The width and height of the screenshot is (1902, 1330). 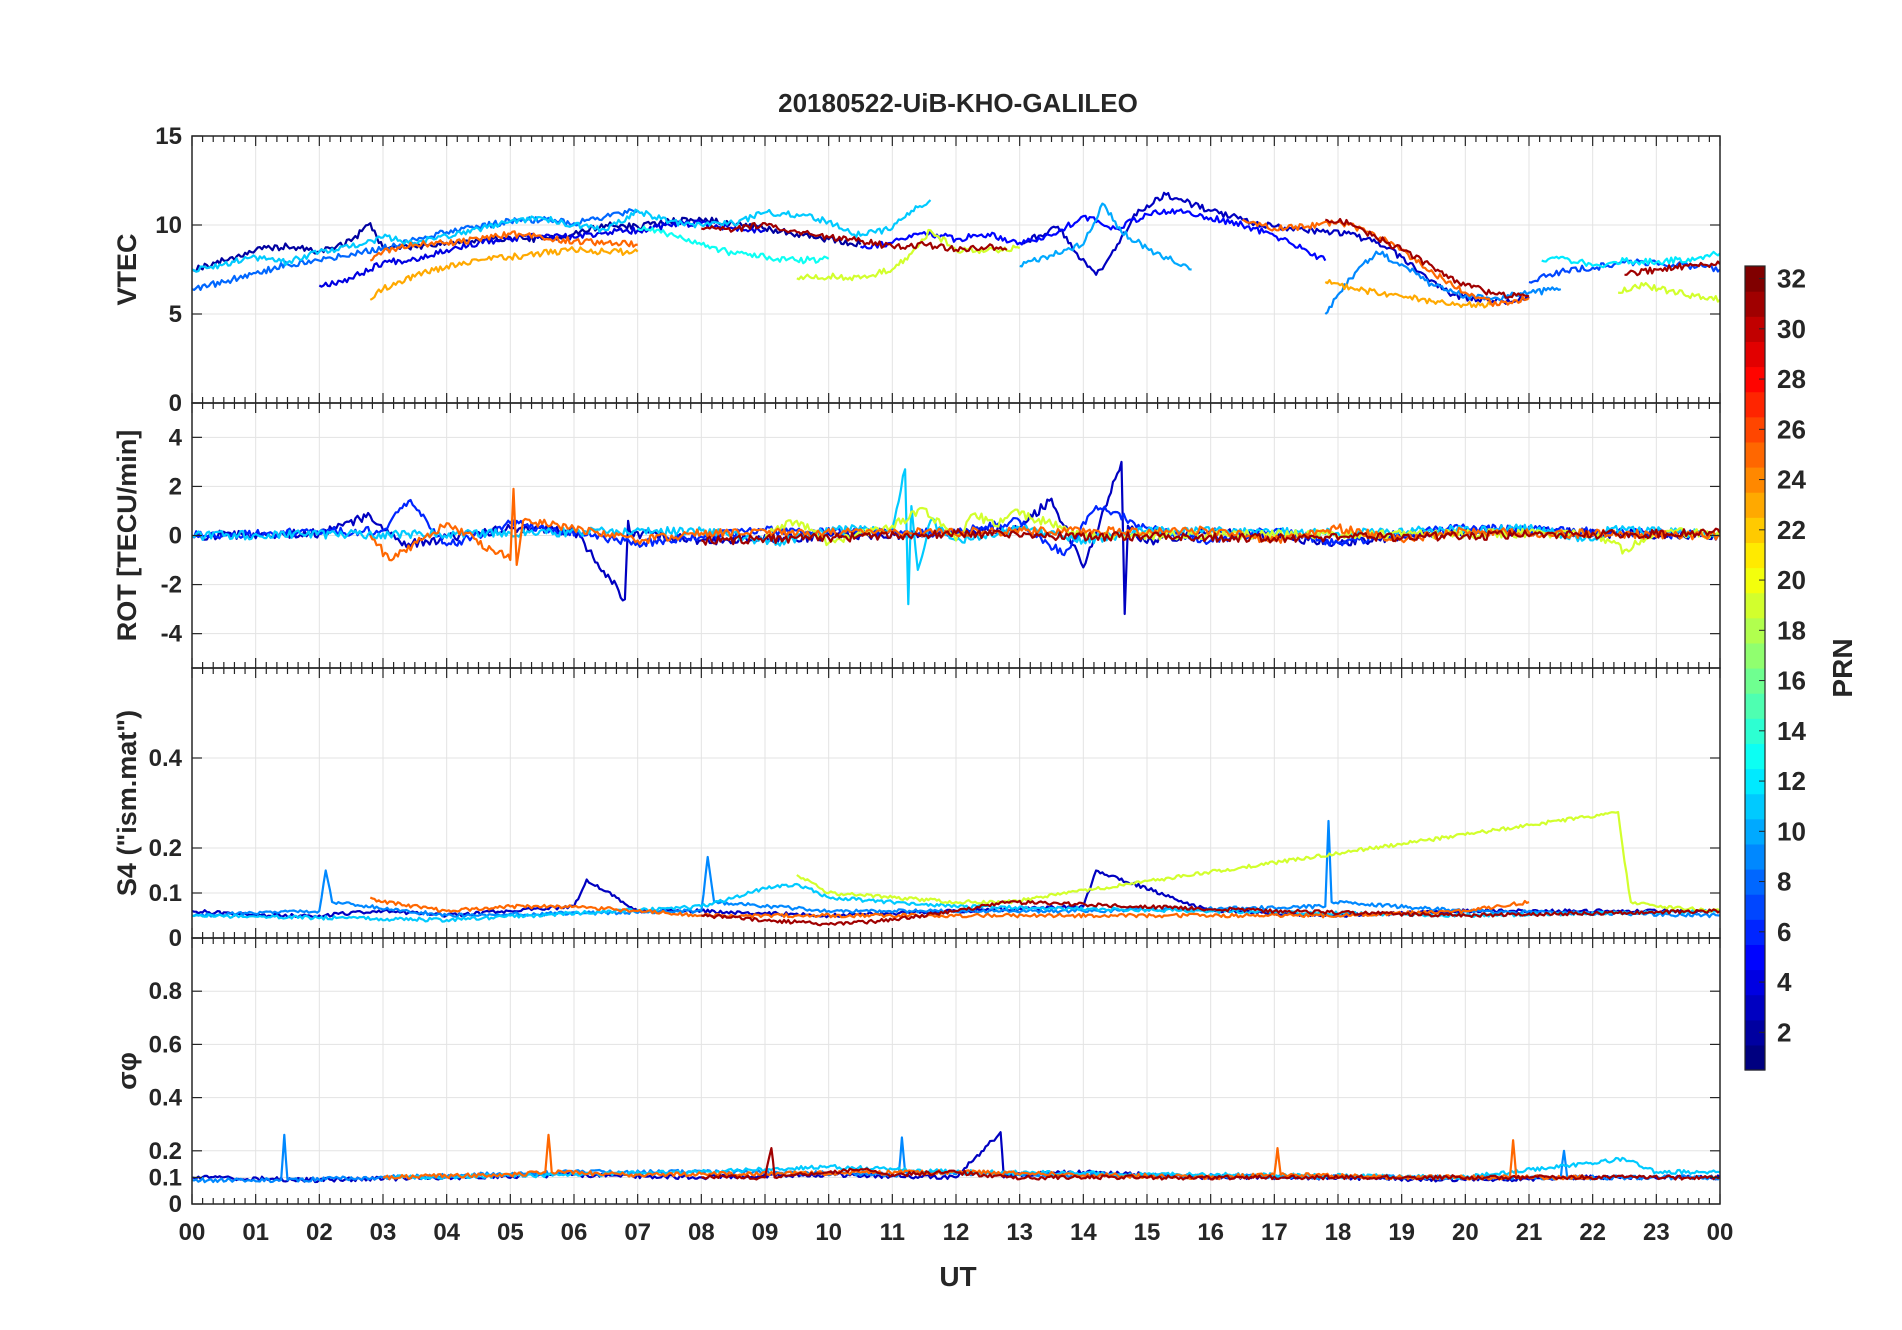 I want to click on colorbar-tick-label: 4, so click(x=1784, y=982).